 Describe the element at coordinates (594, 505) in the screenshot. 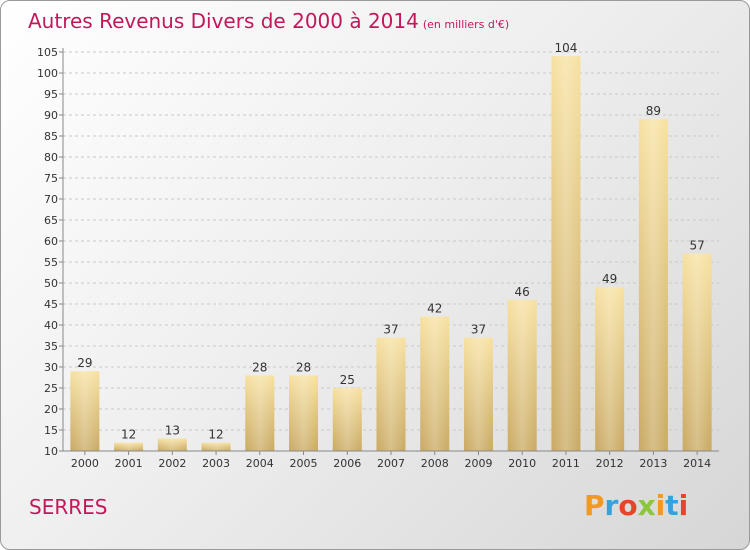

I see `logo-letter: P` at that location.